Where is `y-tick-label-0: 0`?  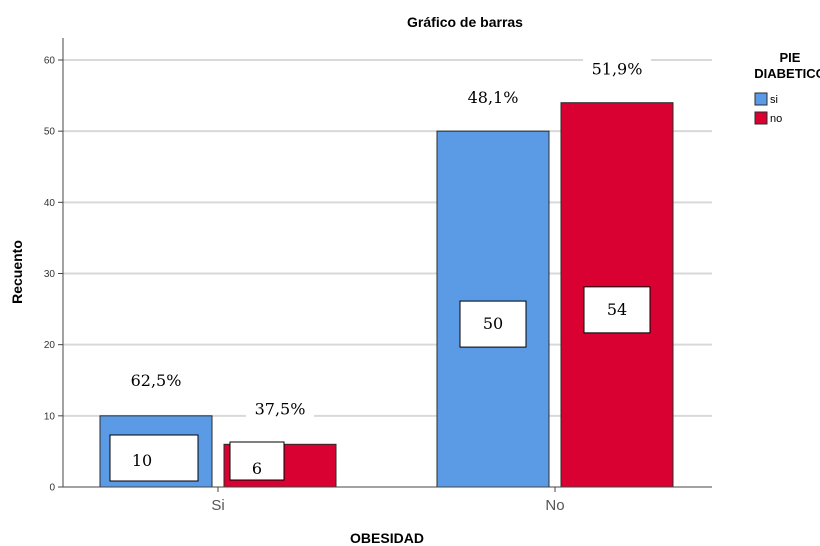 y-tick-label-0: 0 is located at coordinates (52, 488).